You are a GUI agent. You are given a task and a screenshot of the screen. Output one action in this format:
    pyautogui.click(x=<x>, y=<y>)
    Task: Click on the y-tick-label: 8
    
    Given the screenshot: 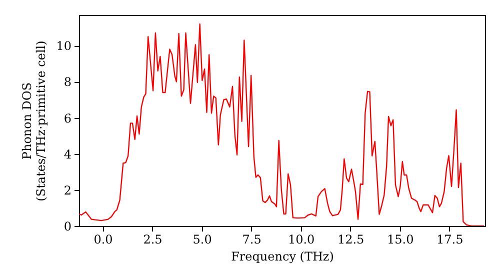 What is the action you would take?
    pyautogui.click(x=68, y=82)
    